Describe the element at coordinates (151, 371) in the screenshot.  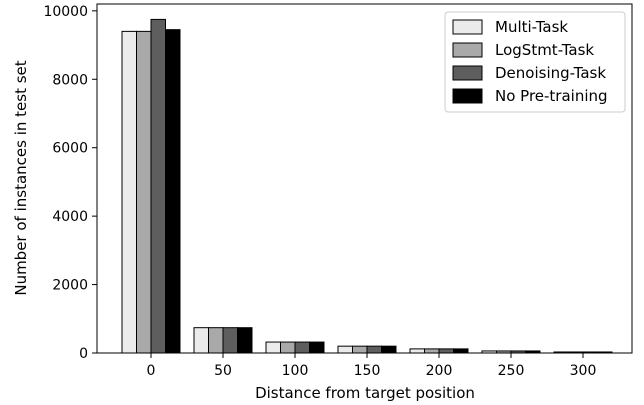
I see `x-tick-label: 0` at that location.